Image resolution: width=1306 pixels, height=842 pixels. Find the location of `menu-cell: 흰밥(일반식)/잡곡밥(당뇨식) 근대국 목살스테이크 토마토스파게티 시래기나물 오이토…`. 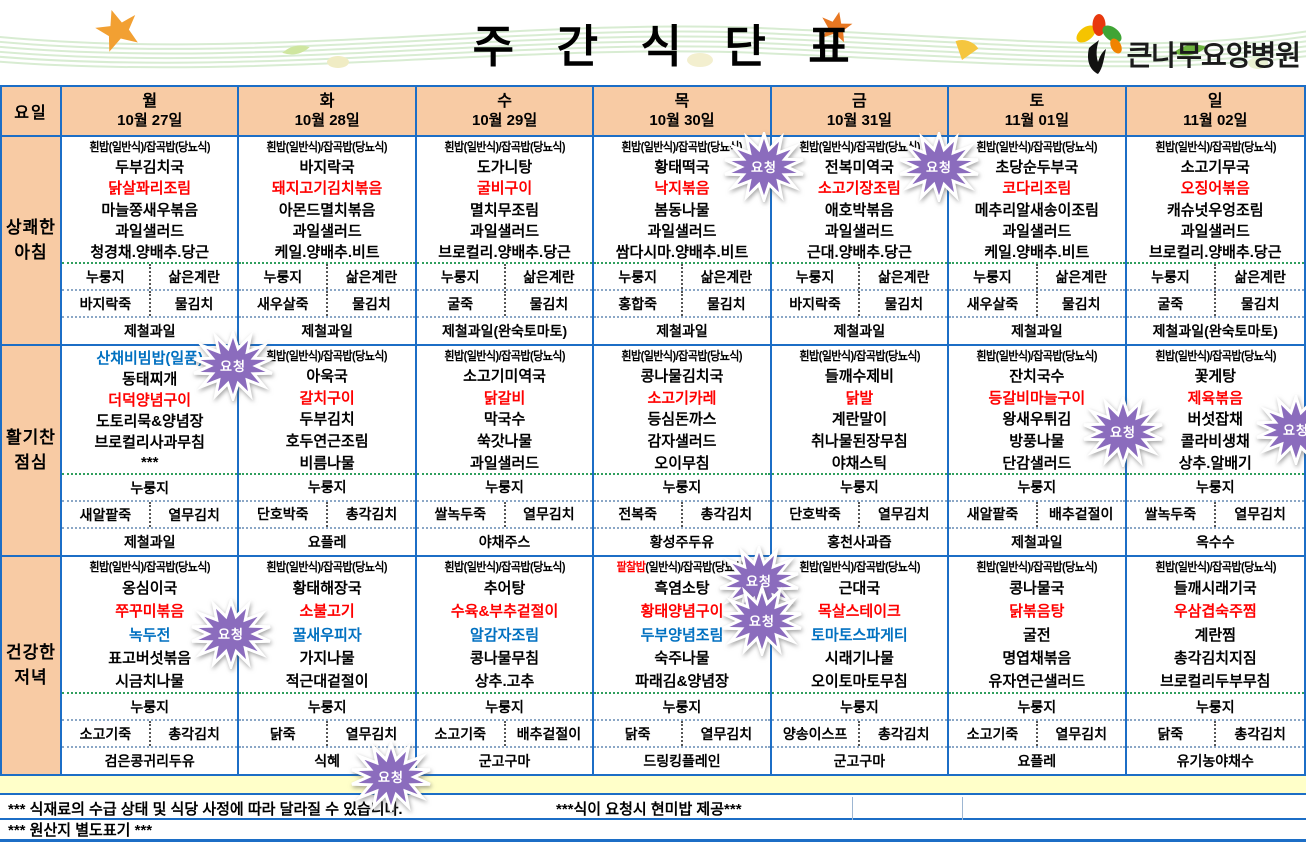

menu-cell: 흰밥(일반식)/잡곡밥(당뇨식) 근대국 목살스테이크 토마토스파게티 시래기나물 오이토… is located at coordinates (860, 665).